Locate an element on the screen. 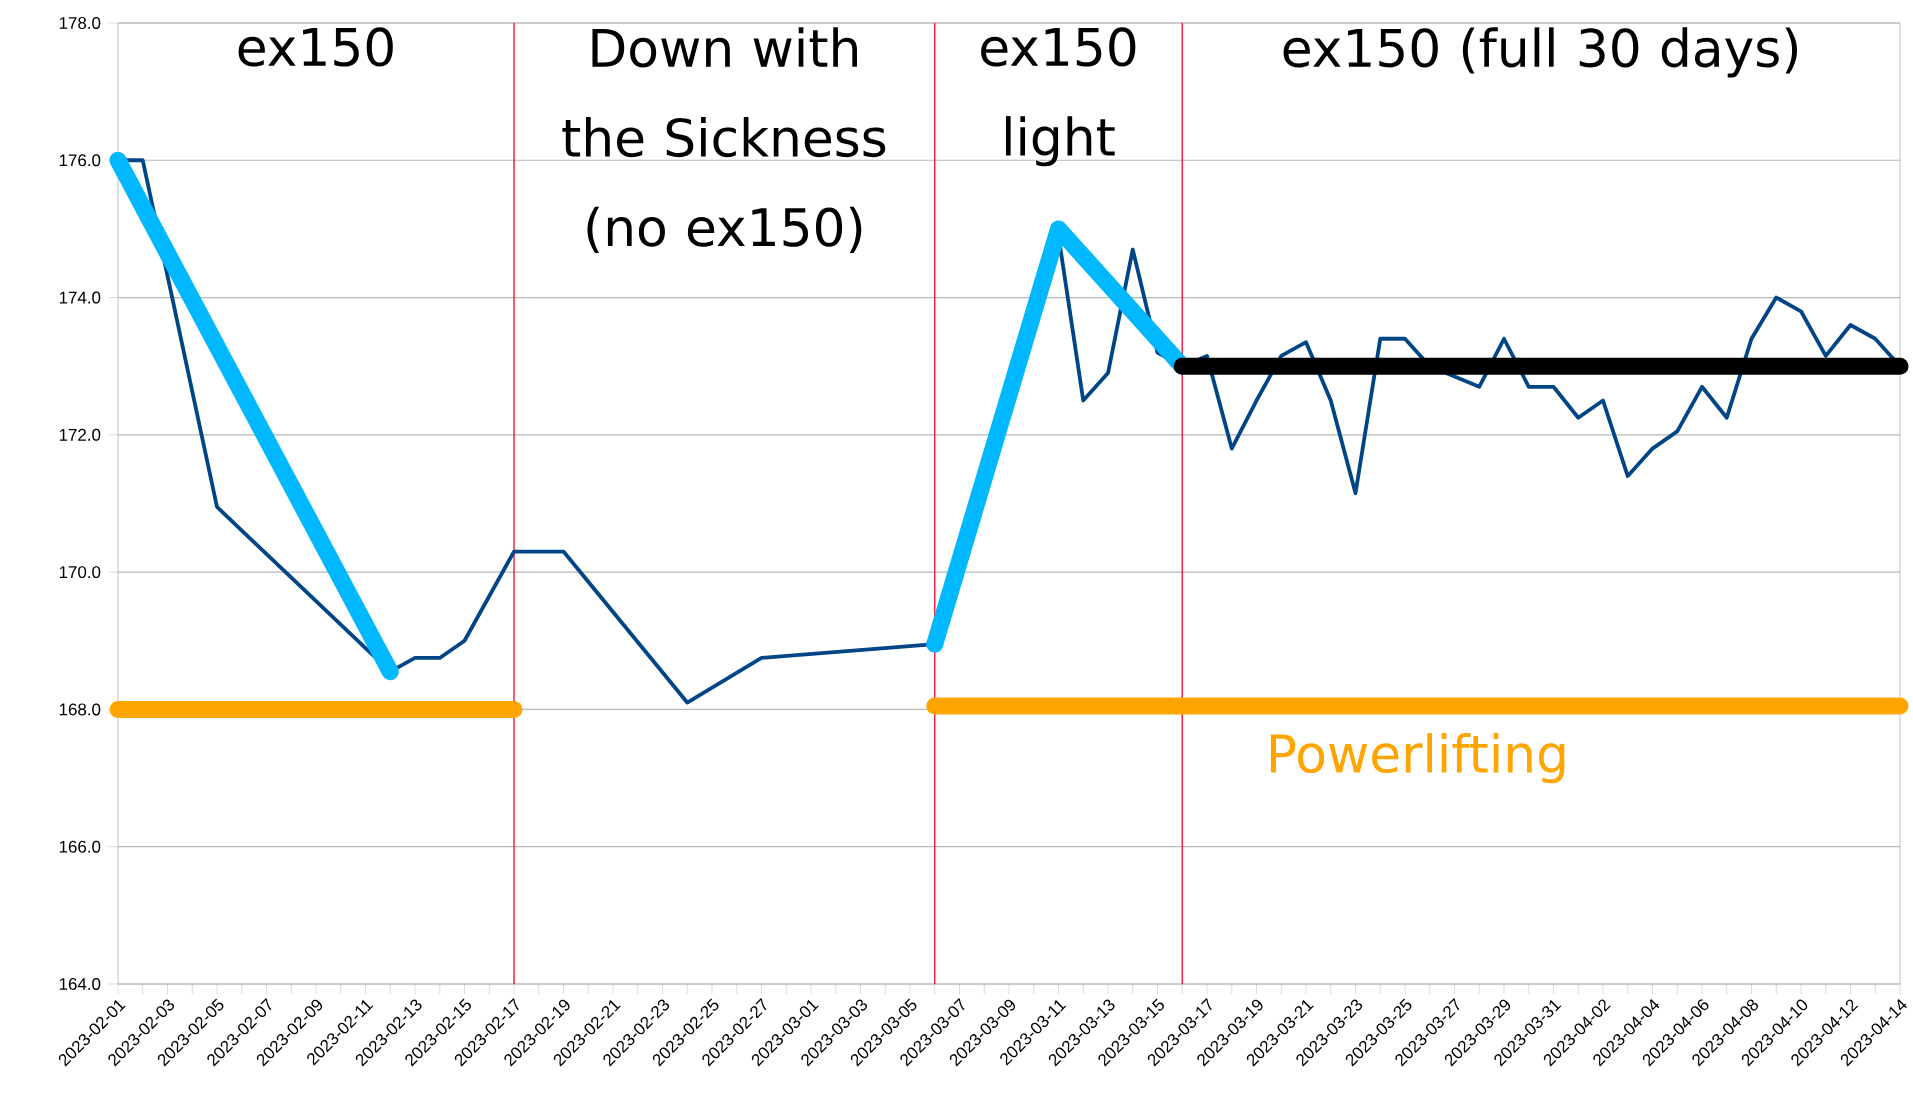 The image size is (1913, 1109). y-tick-label: 166.0 is located at coordinates (80, 846).